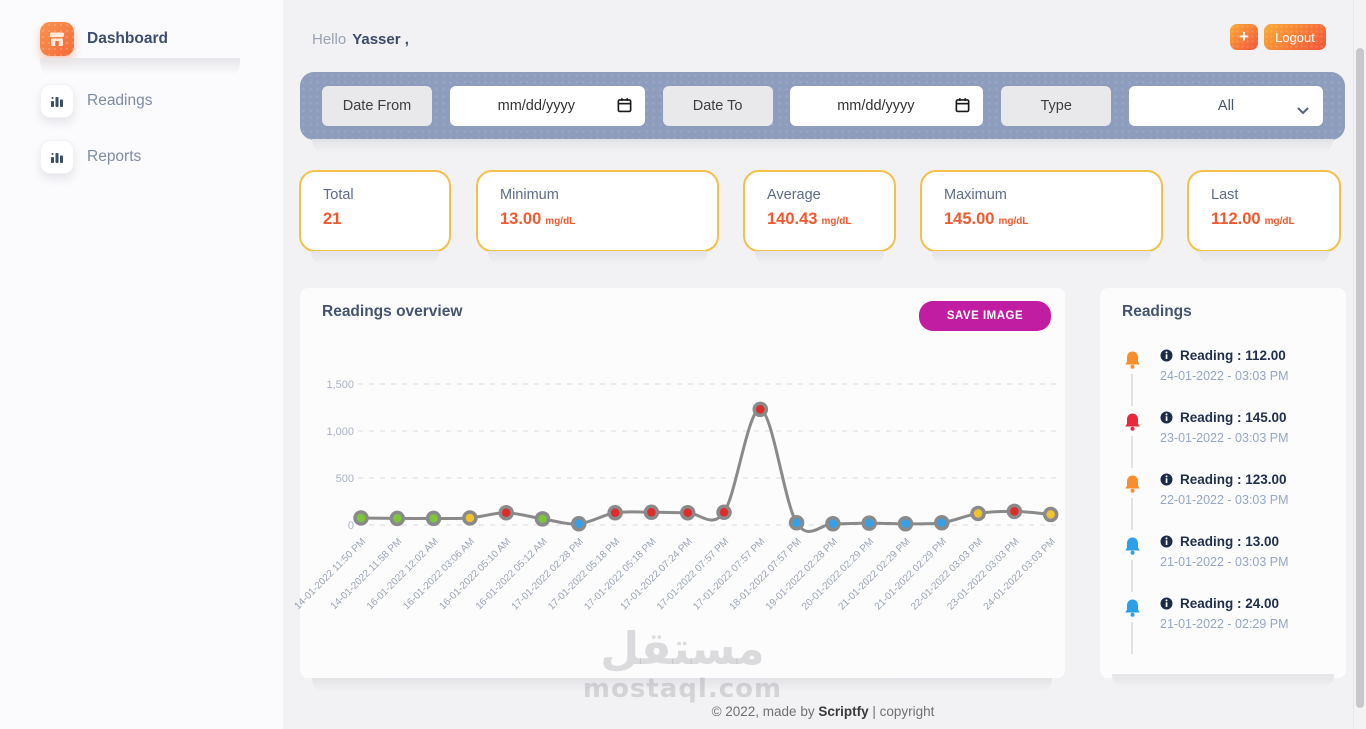  What do you see at coordinates (887, 106) in the screenshot?
I see `date-to-input: mm/dd/yyyy` at bounding box center [887, 106].